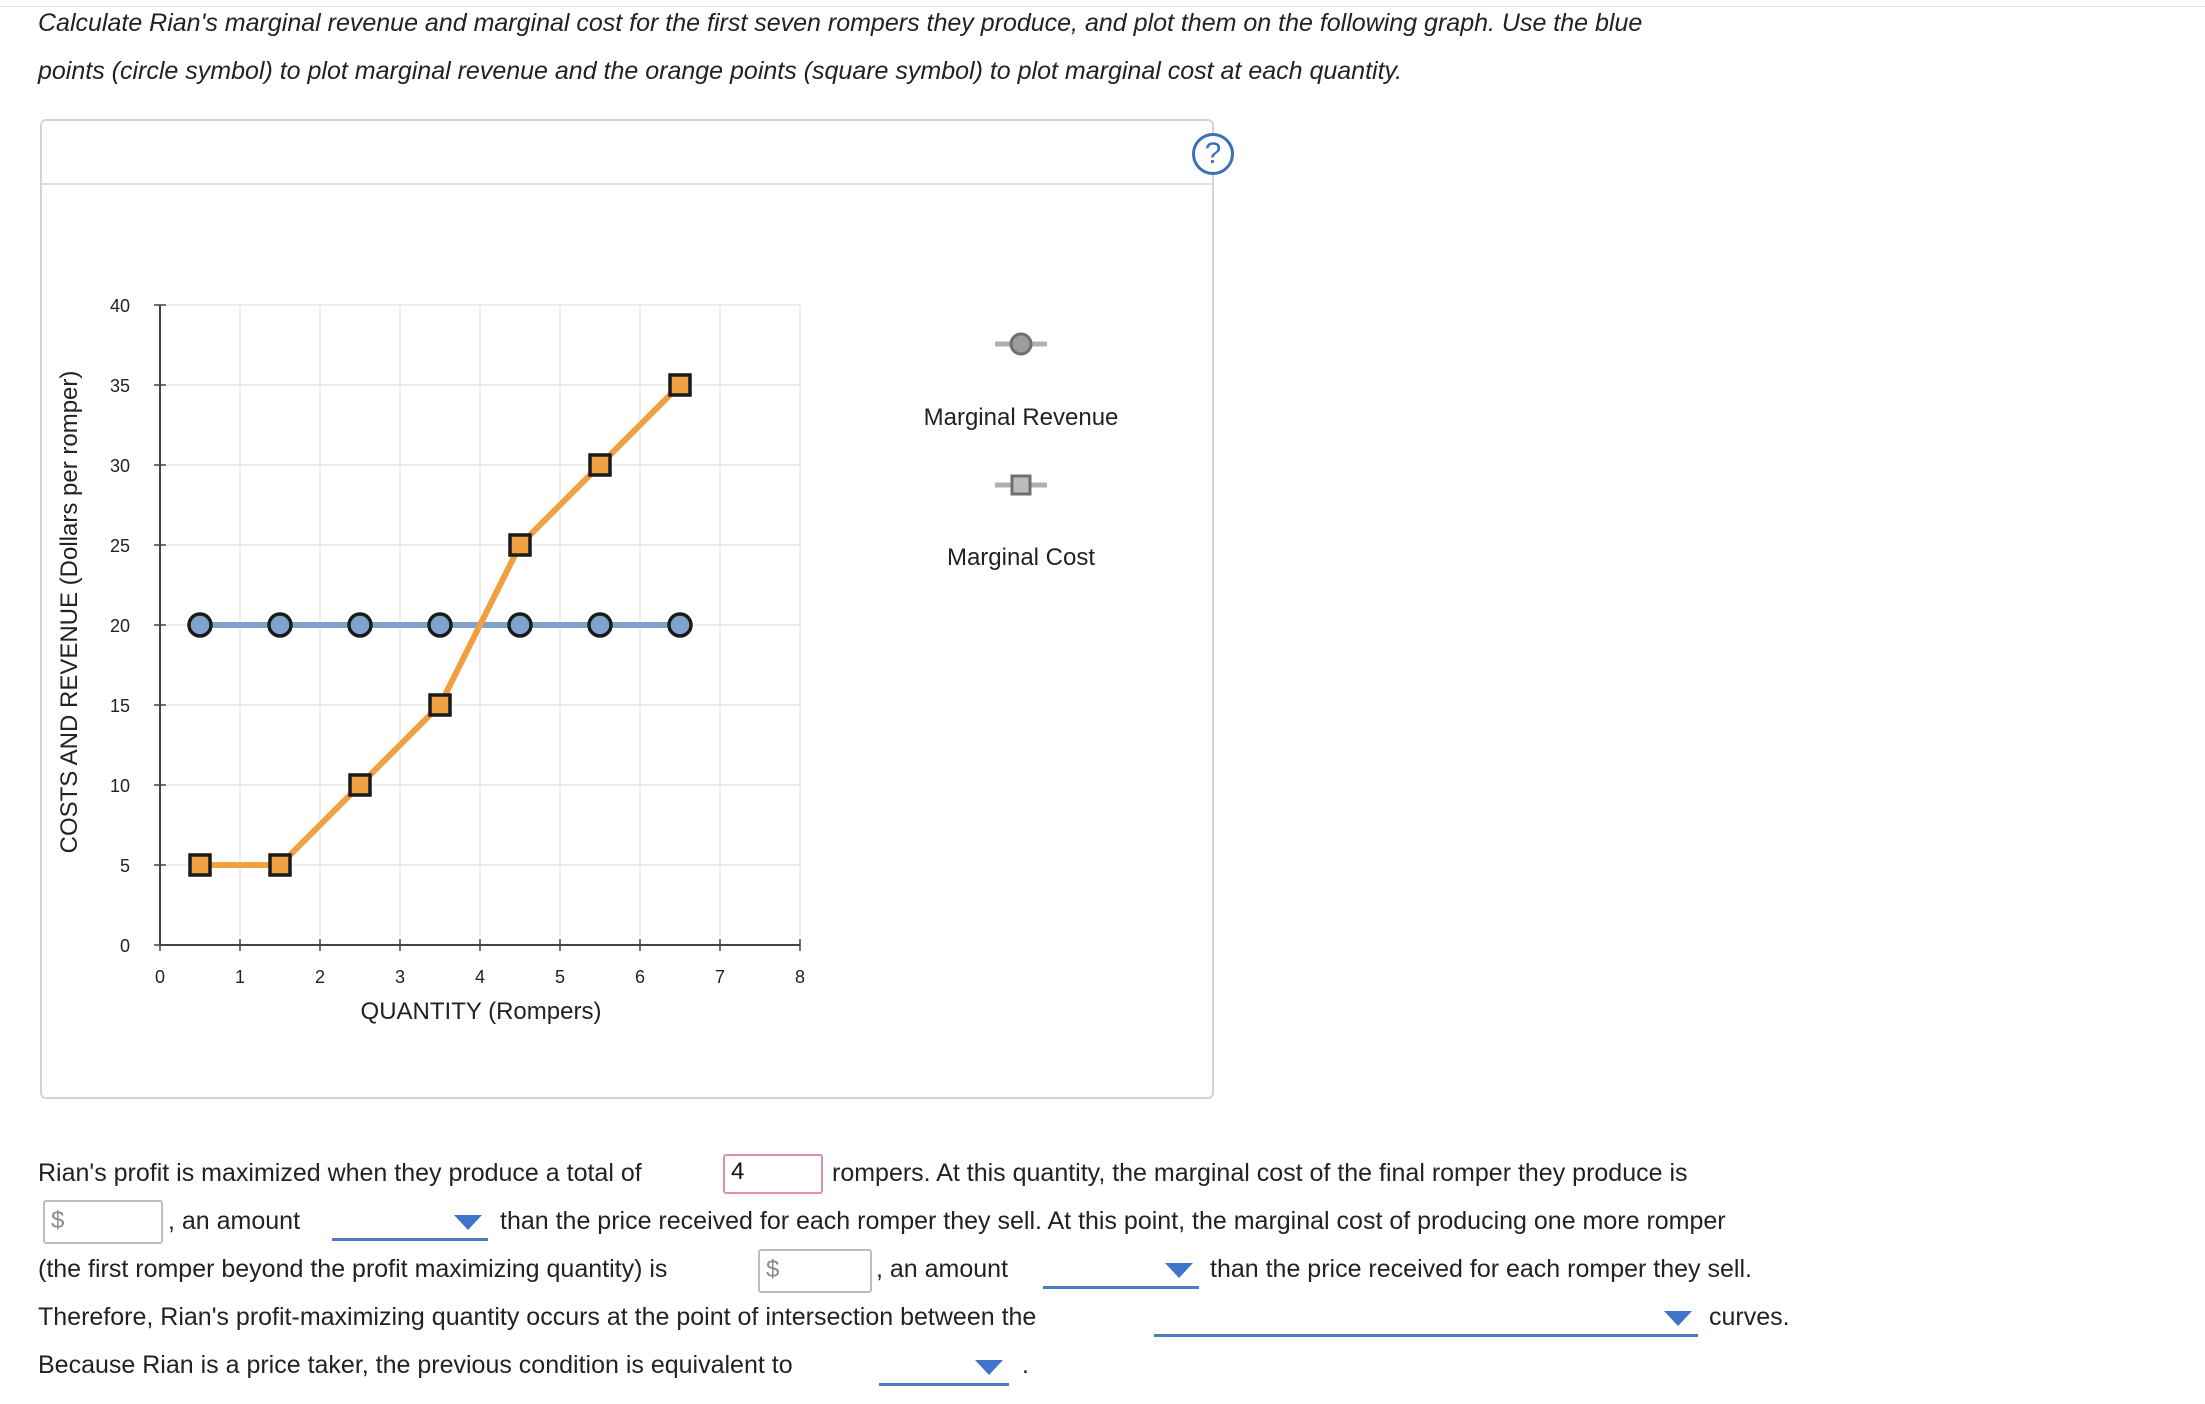 The image size is (2205, 1404). Describe the element at coordinates (1021, 344) in the screenshot. I see `legend-circle-icon` at that location.